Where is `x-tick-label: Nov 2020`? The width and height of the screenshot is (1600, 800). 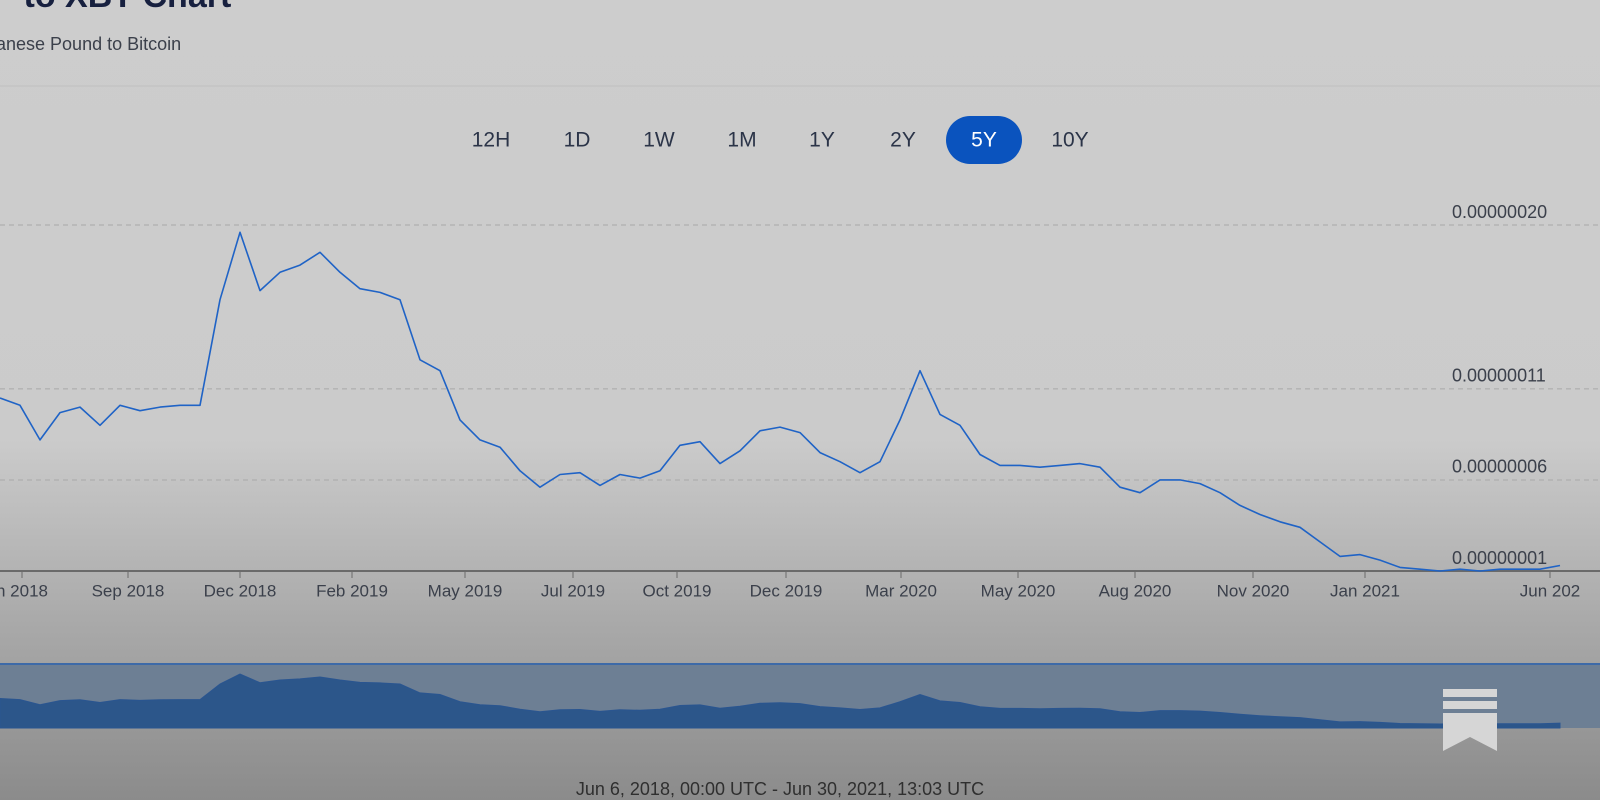 x-tick-label: Nov 2020 is located at coordinates (1253, 590).